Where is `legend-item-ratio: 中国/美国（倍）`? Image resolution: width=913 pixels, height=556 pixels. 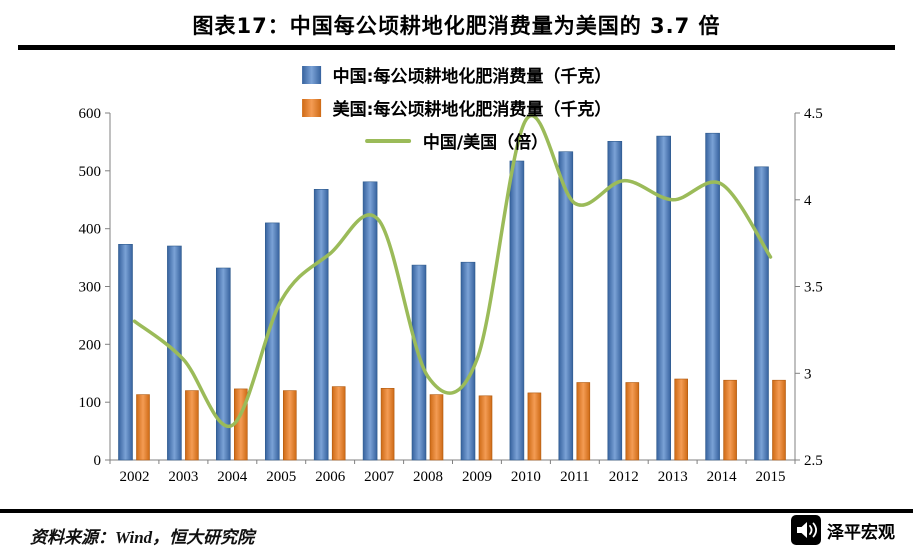
legend-item-ratio: 中国/美国（倍） is located at coordinates (456, 140).